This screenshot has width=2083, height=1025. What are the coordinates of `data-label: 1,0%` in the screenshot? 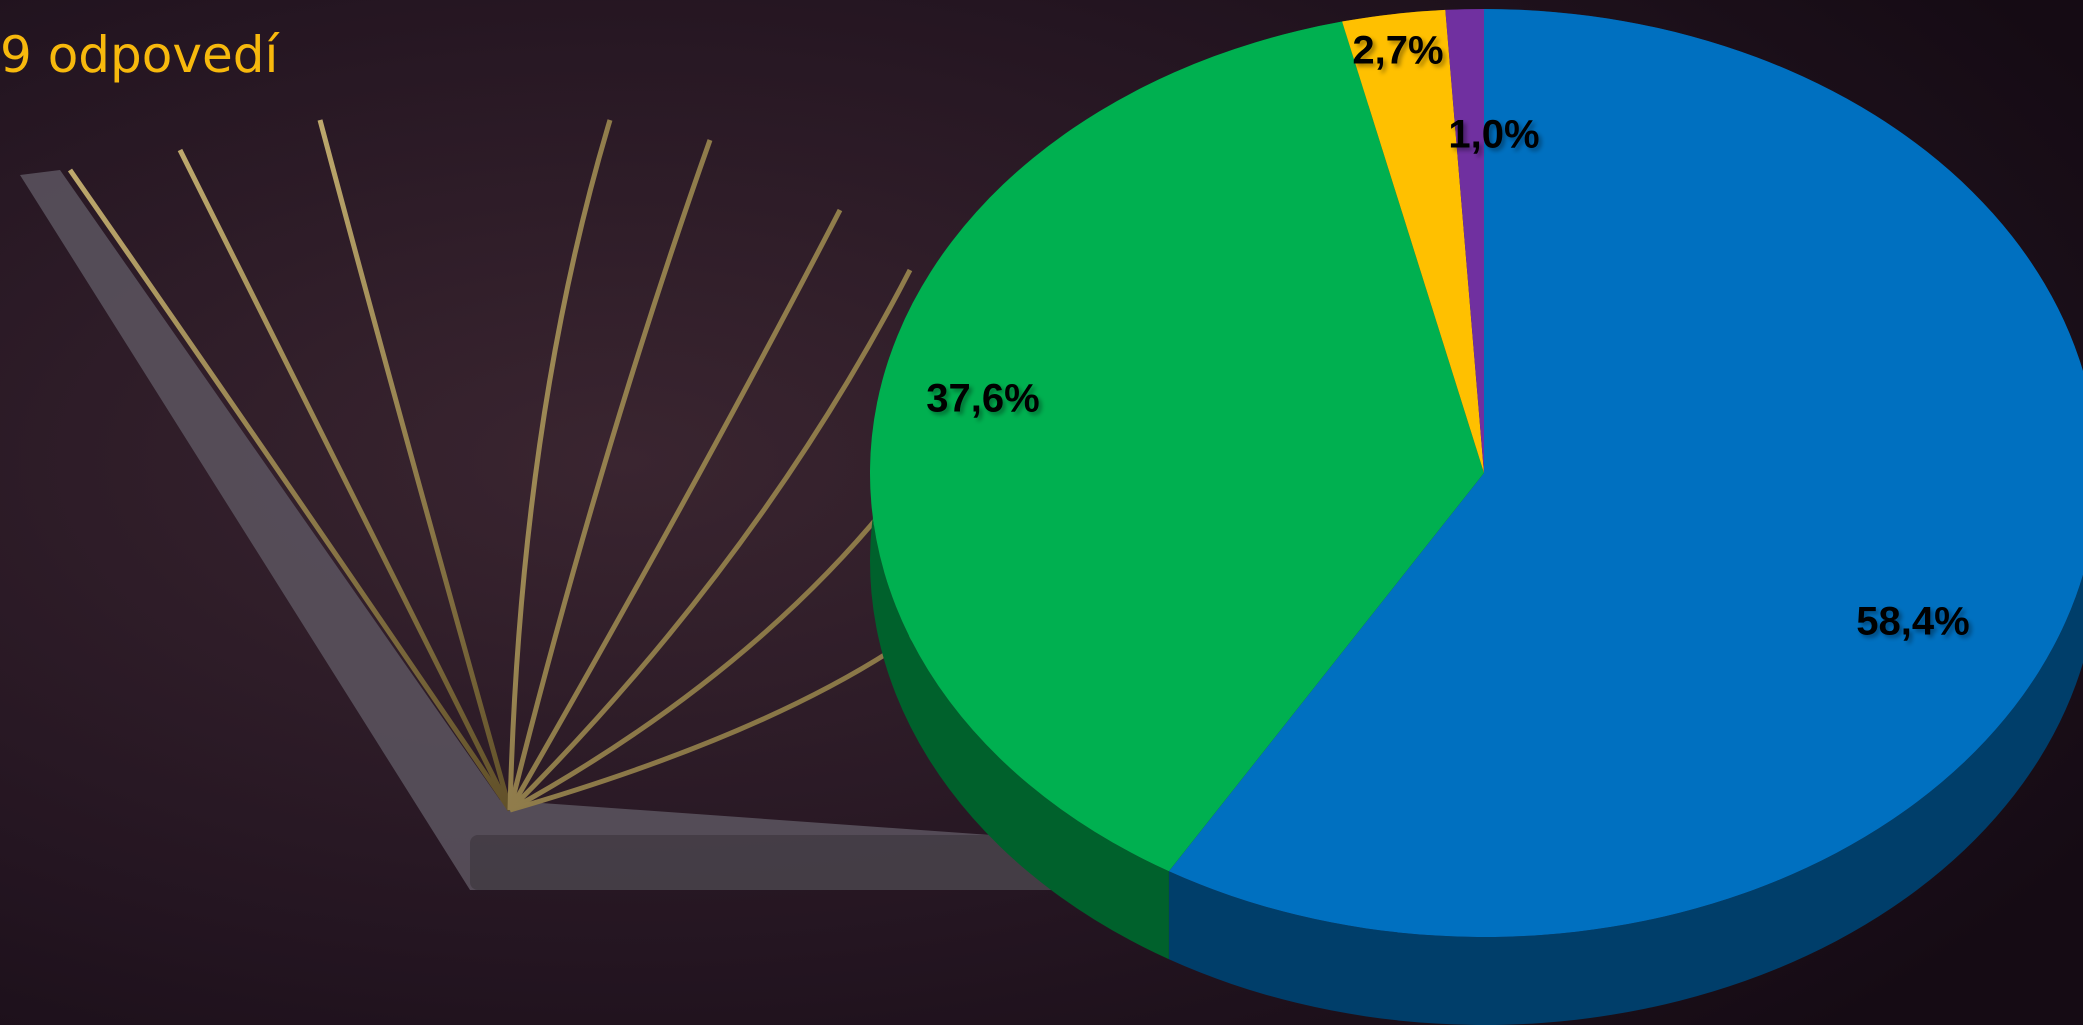 It's located at (1493, 135).